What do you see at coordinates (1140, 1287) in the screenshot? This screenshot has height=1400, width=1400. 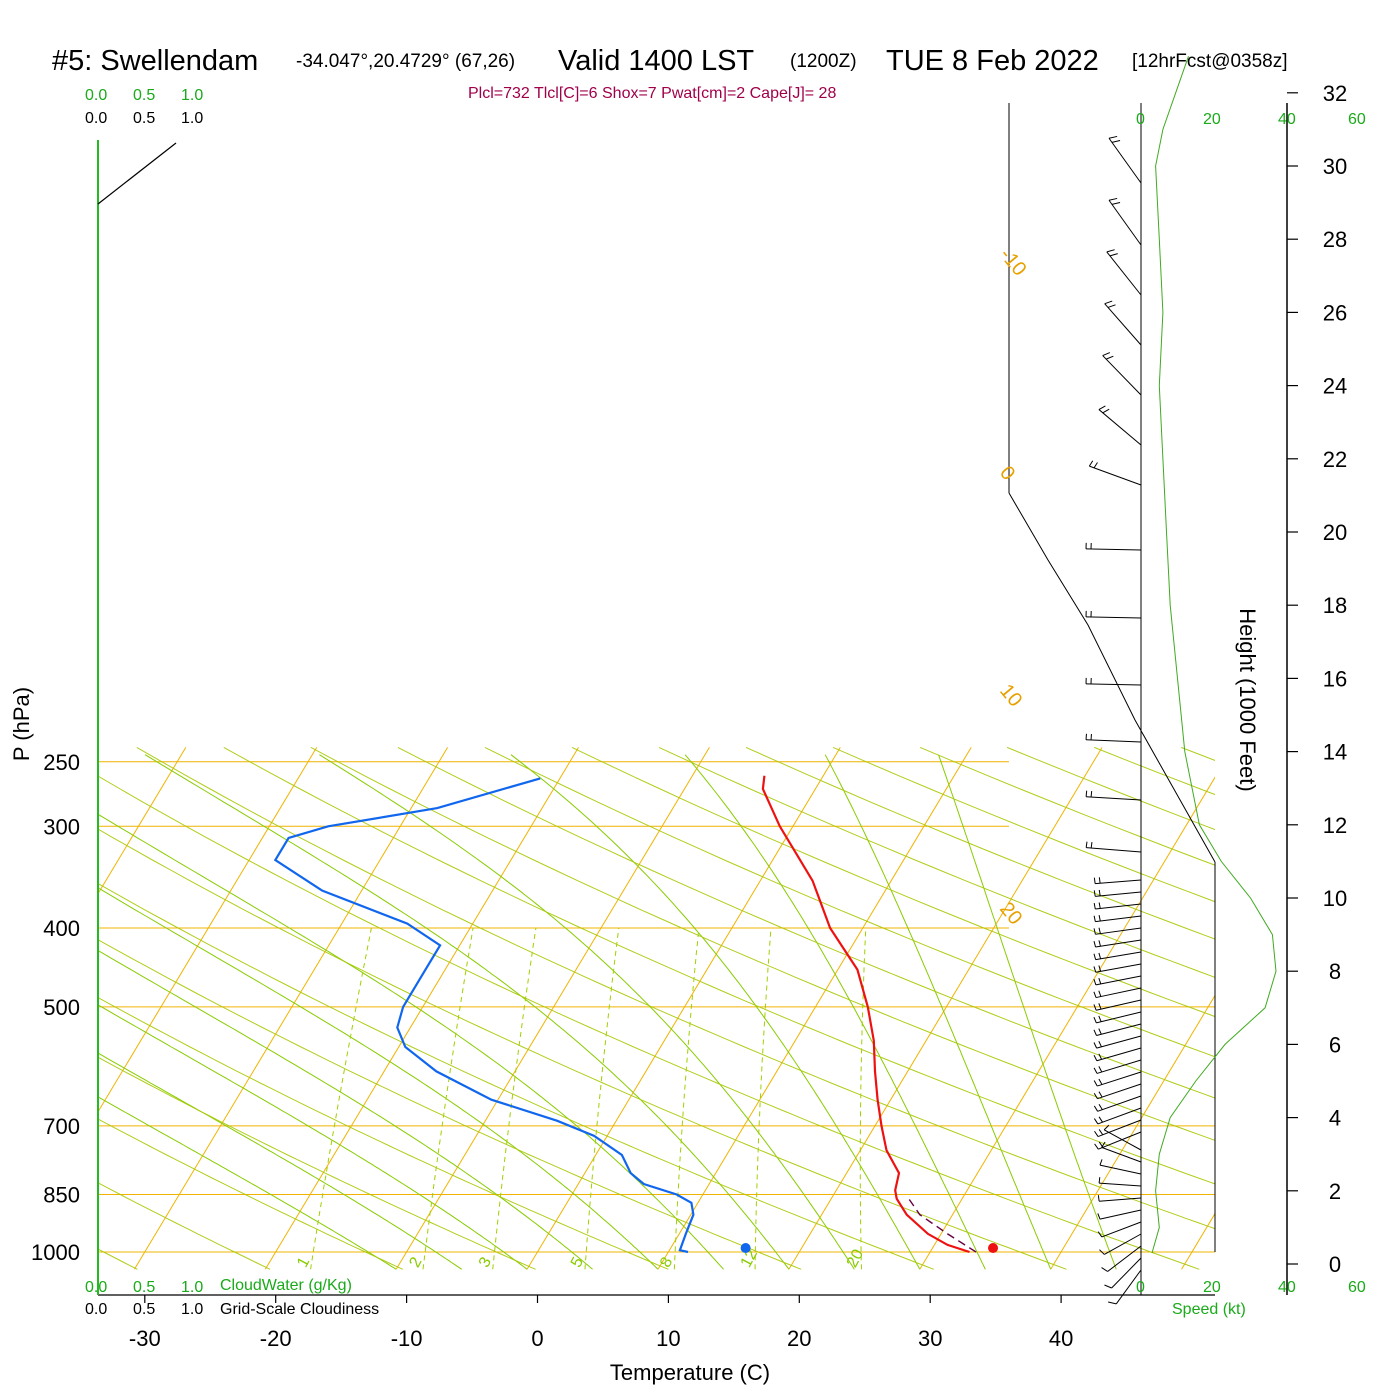 I see `speed-tick-0-bottom: 0` at bounding box center [1140, 1287].